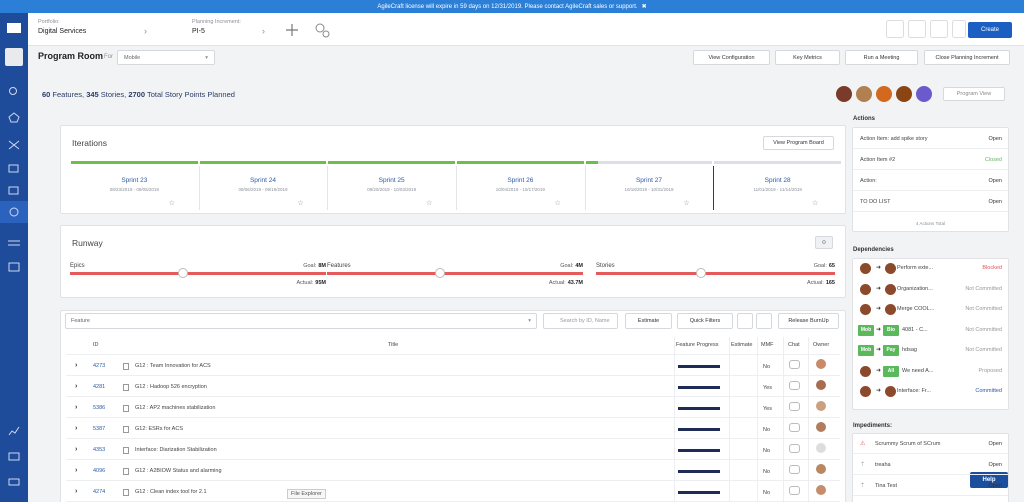 The height and width of the screenshot is (502, 1024). What do you see at coordinates (99, 429) in the screenshot?
I see `feature-id: 5387` at bounding box center [99, 429].